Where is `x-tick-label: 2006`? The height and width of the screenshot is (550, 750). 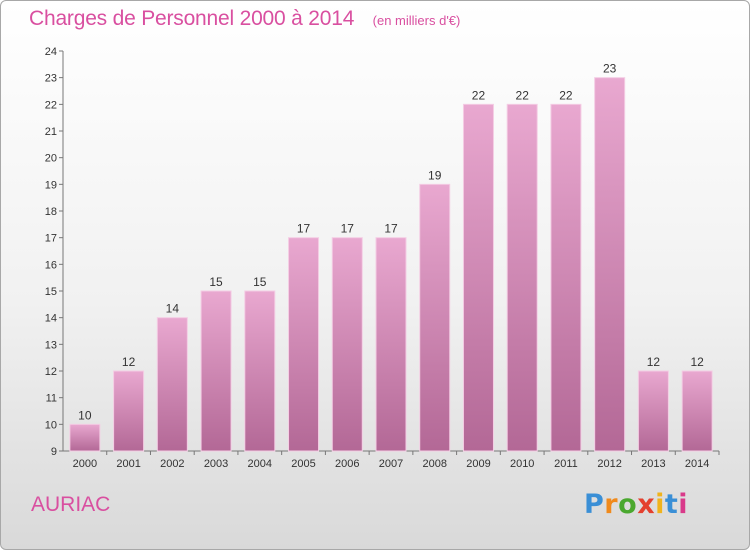 x-tick-label: 2006 is located at coordinates (347, 464).